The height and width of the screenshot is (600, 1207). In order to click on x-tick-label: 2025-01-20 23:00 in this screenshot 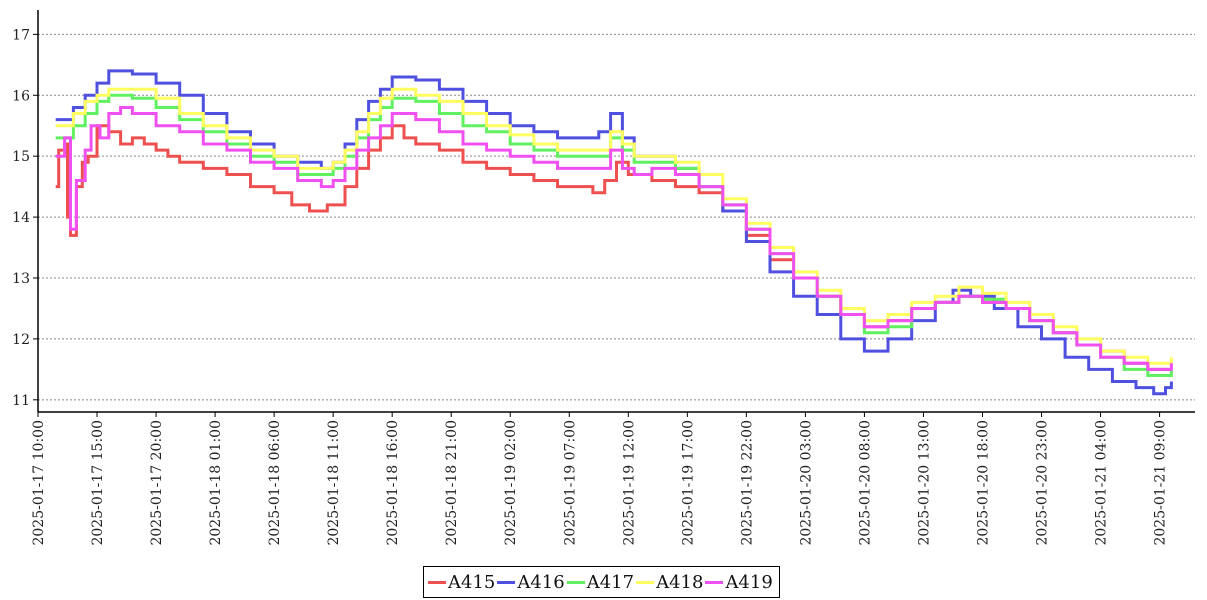, I will do `click(1043, 483)`.